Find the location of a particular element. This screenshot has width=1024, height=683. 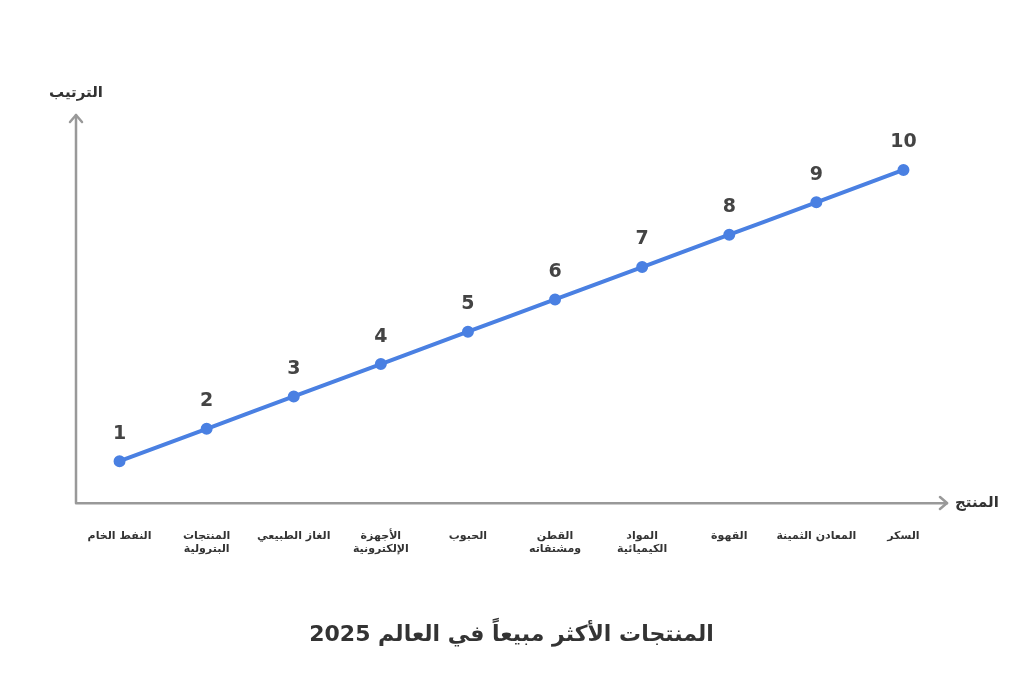

data-label: 5 is located at coordinates (468, 302).